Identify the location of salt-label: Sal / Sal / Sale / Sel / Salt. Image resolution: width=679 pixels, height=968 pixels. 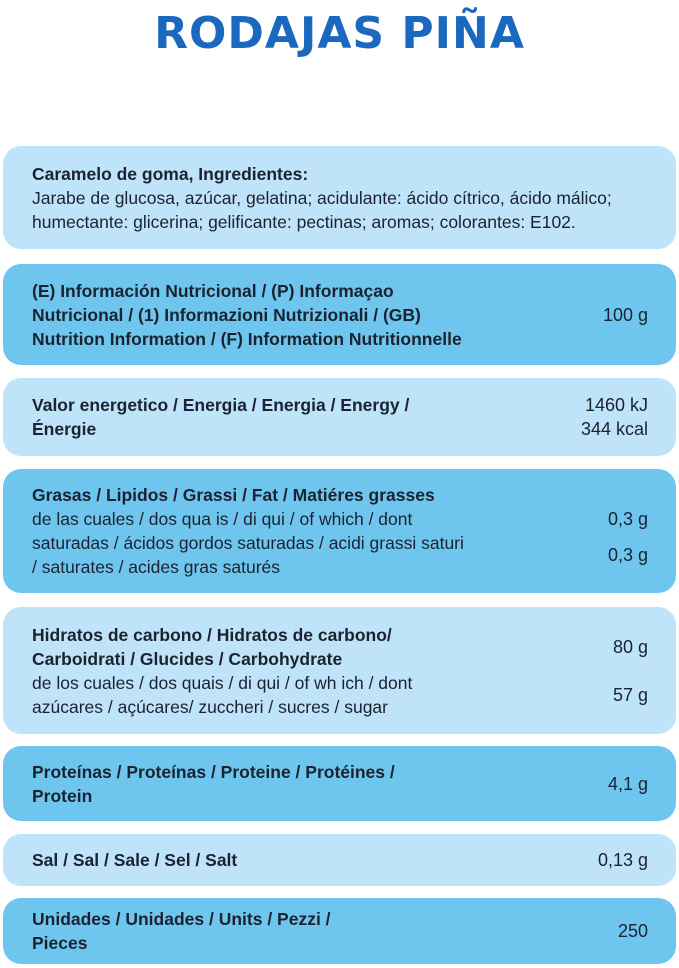
(135, 860).